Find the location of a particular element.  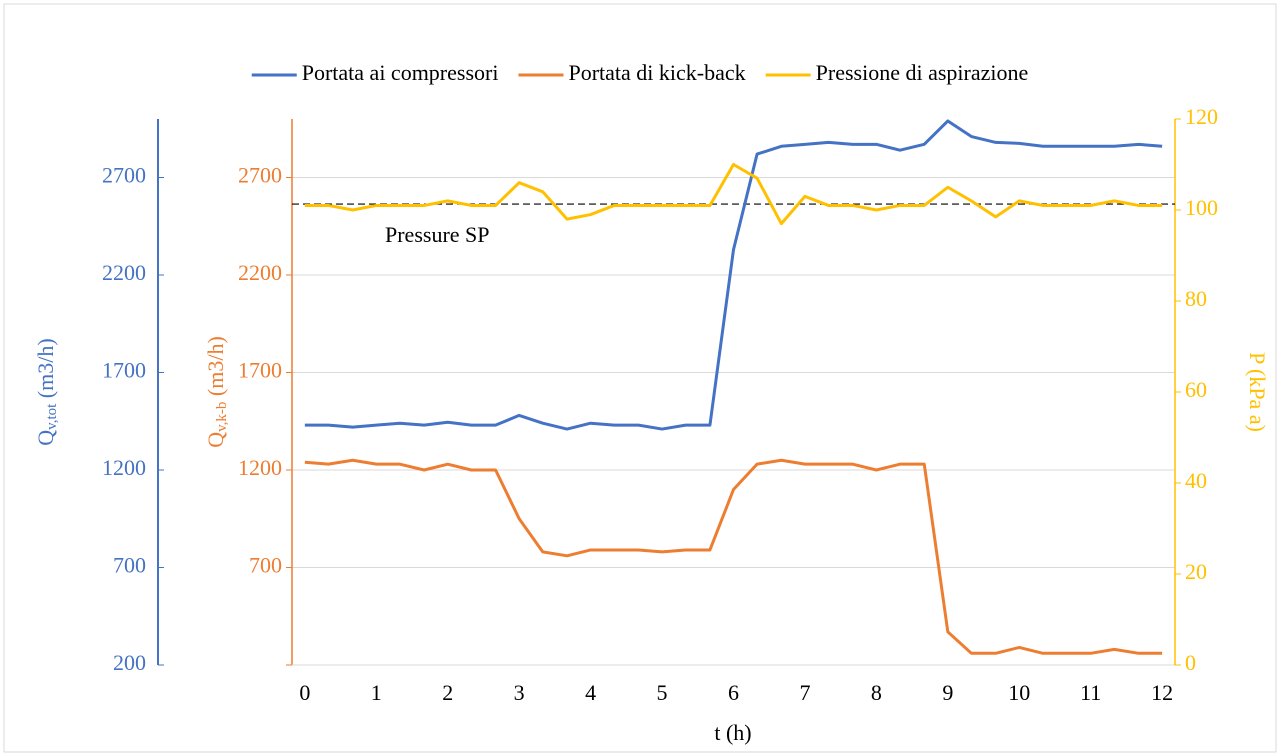

y3-tick-label: 80 is located at coordinates (1196, 298).